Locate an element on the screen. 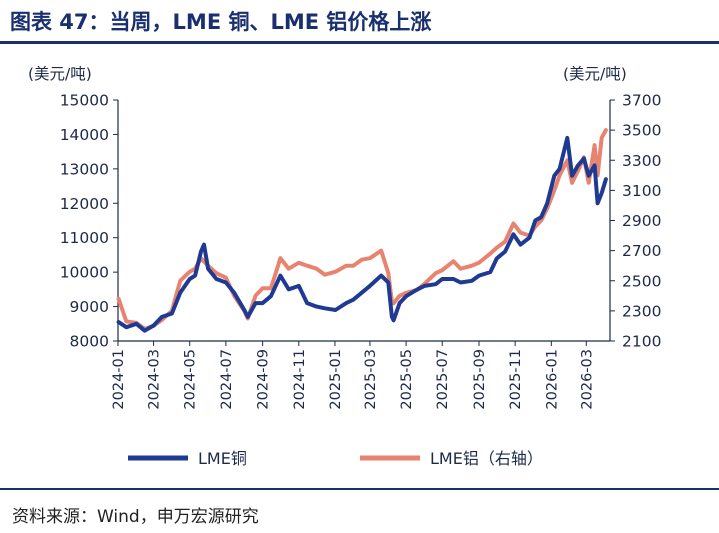  x-tick-label: 2025-05 is located at coordinates (407, 379).